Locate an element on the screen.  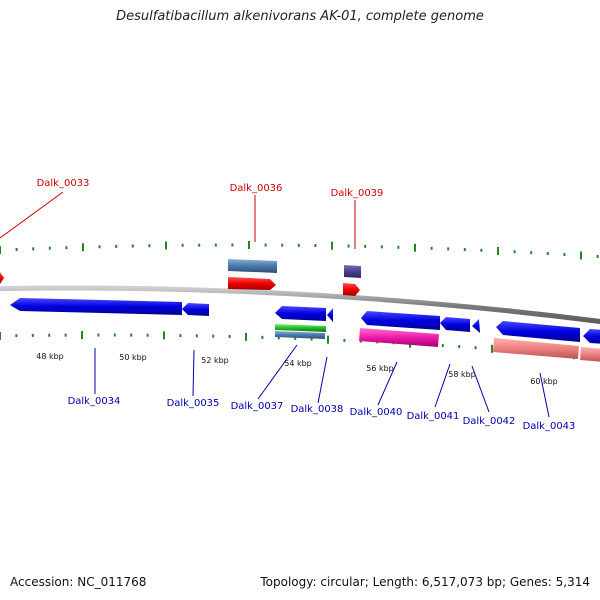
scale-label-48: 48 kbp is located at coordinates (50, 356).